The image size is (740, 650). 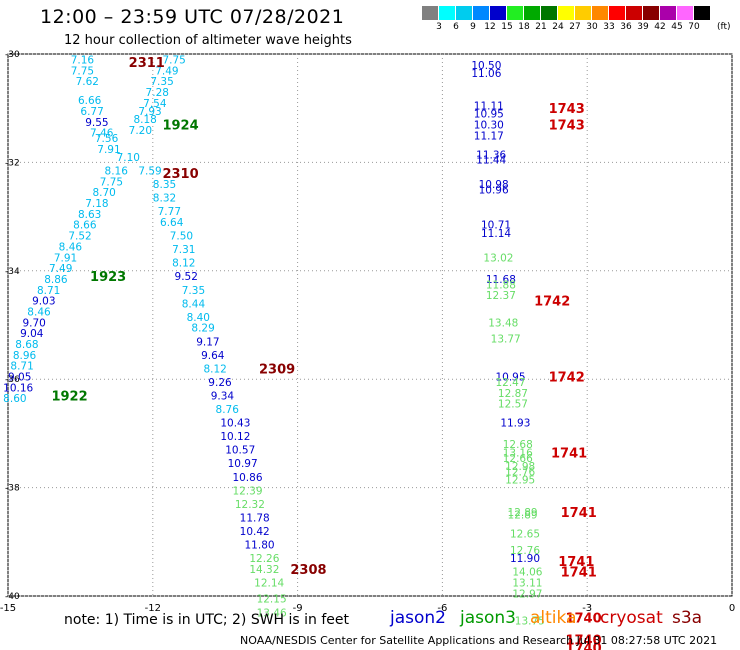 I want to click on wave-height-label: 10.57, so click(x=240, y=451).